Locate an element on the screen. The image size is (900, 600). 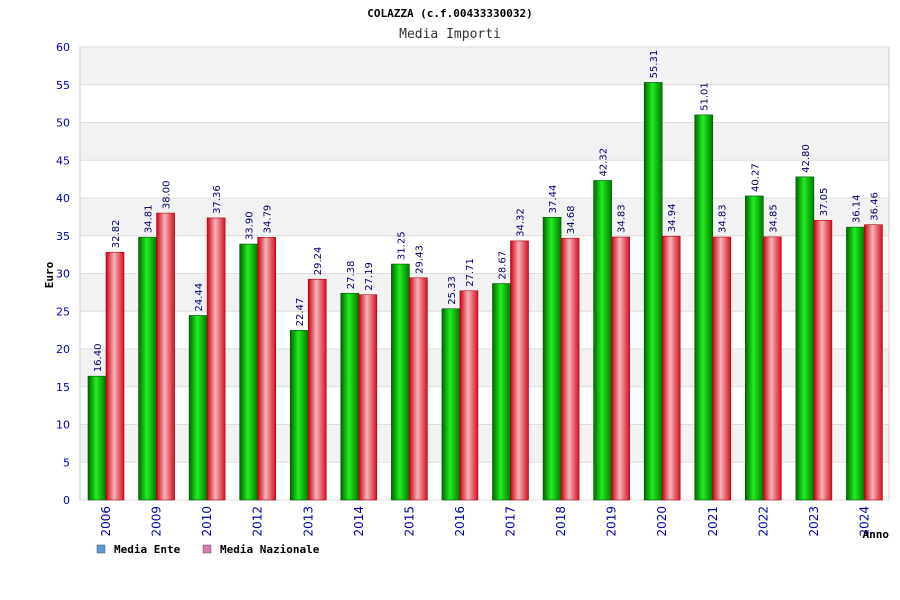
data-label: 34.85 is located at coordinates (773, 218).